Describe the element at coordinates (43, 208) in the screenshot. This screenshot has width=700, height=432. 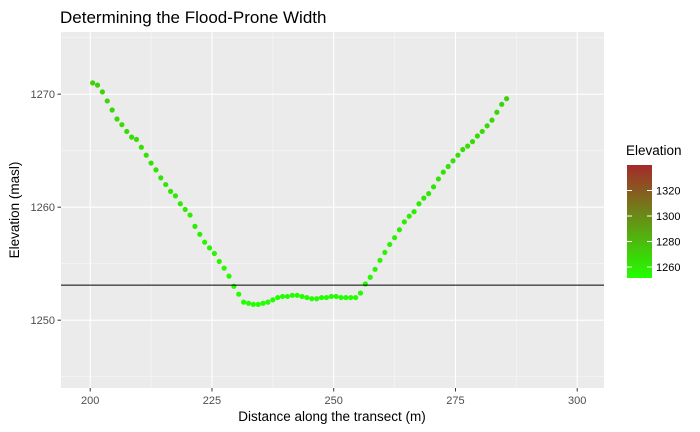
I see `y-tick-label: 1260` at that location.